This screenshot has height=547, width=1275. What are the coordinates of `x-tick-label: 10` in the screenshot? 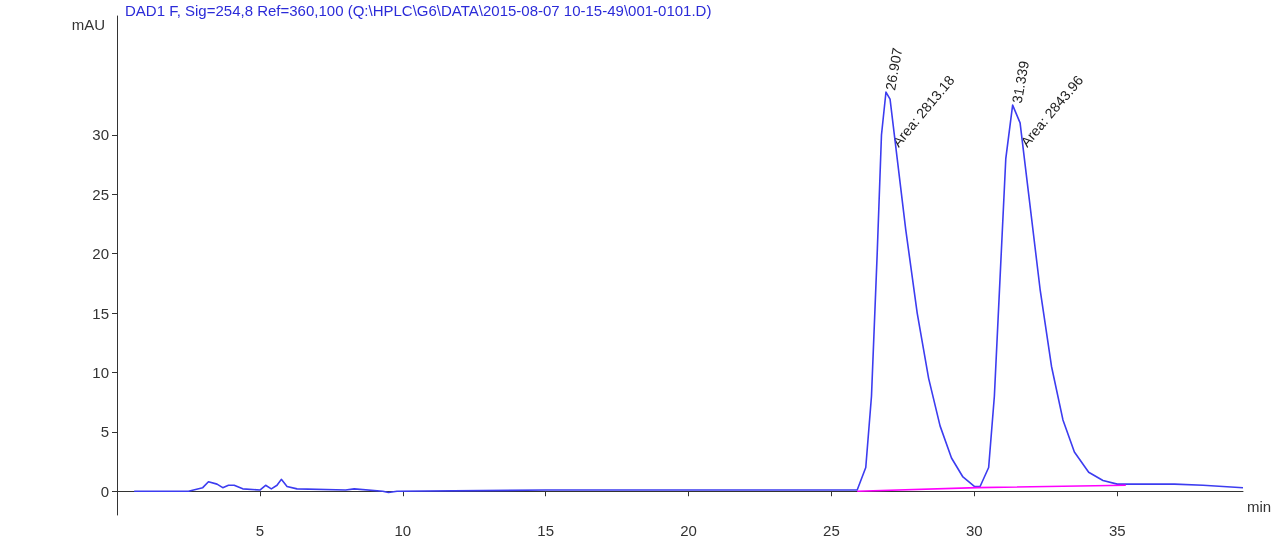 It's located at (403, 530).